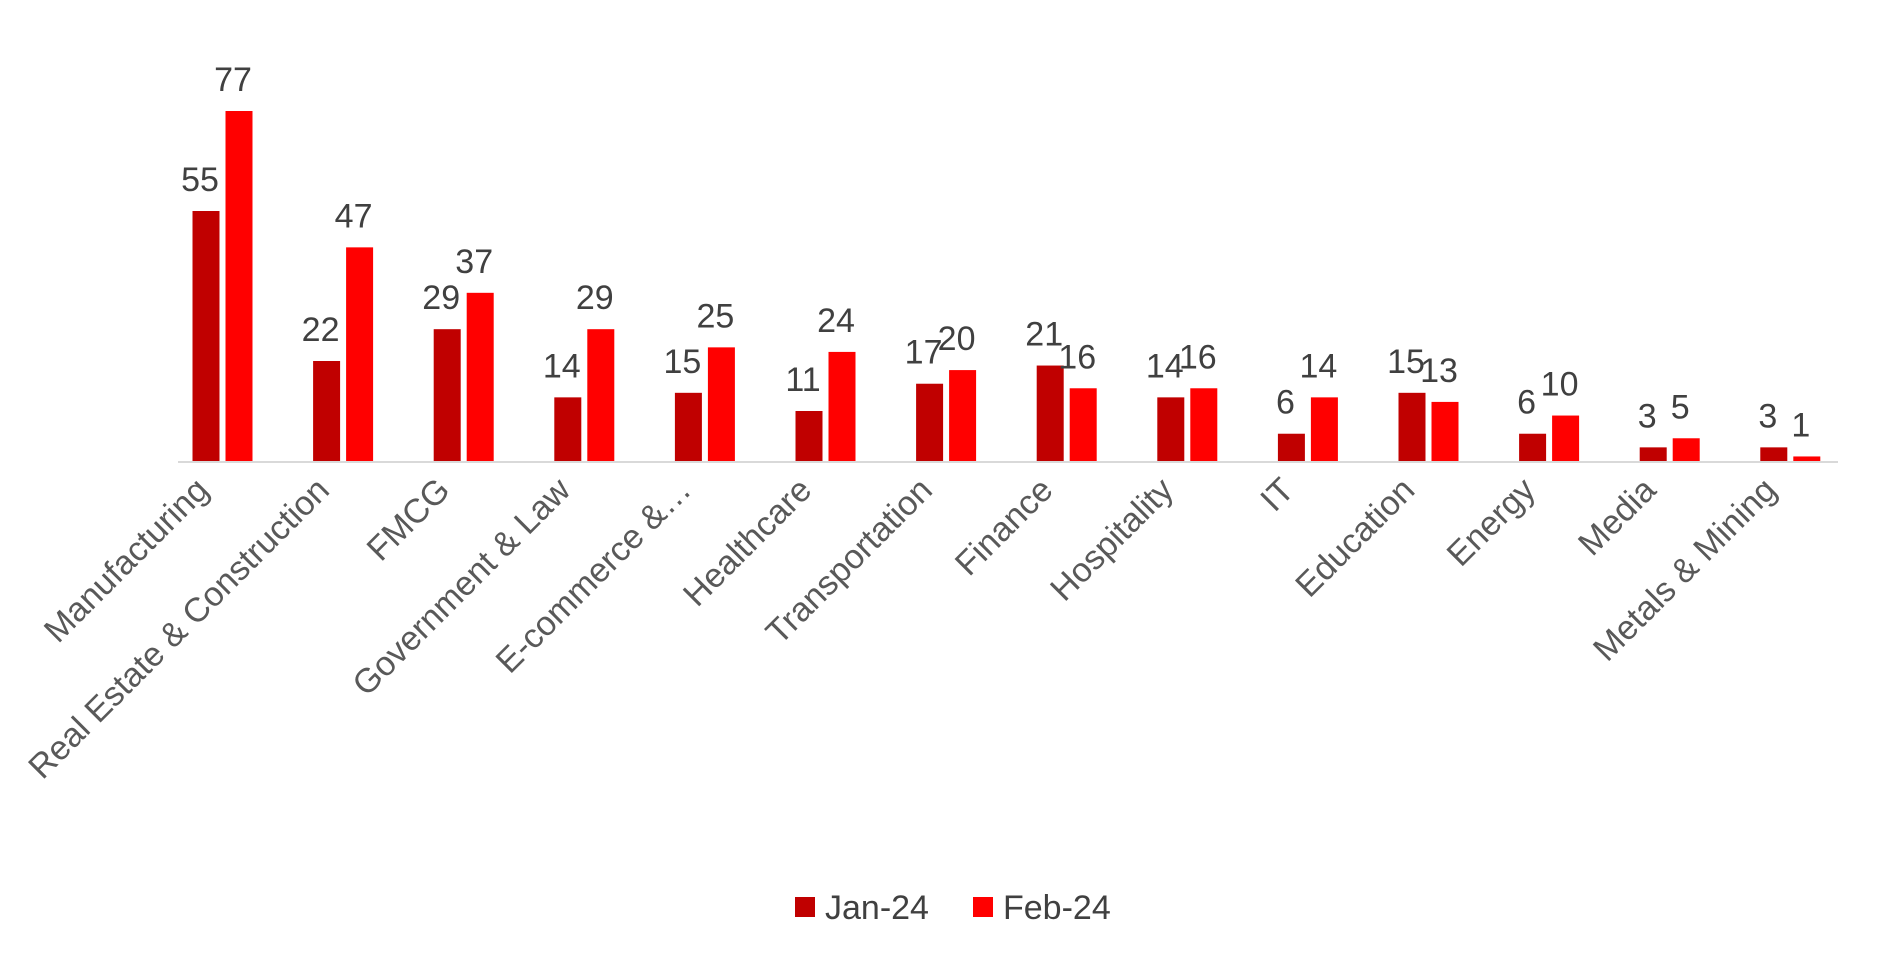 This screenshot has height=974, width=1888. I want to click on data-label-jan-24-7: 17, so click(924, 353).